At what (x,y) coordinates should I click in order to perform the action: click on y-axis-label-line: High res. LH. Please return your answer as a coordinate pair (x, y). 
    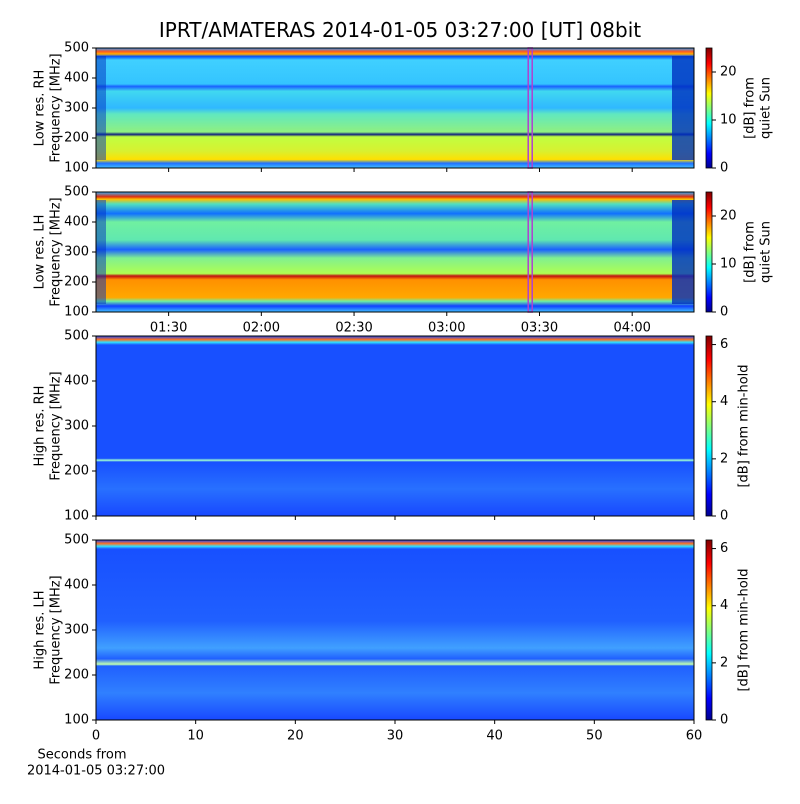
    Looking at the image, I should click on (40, 629).